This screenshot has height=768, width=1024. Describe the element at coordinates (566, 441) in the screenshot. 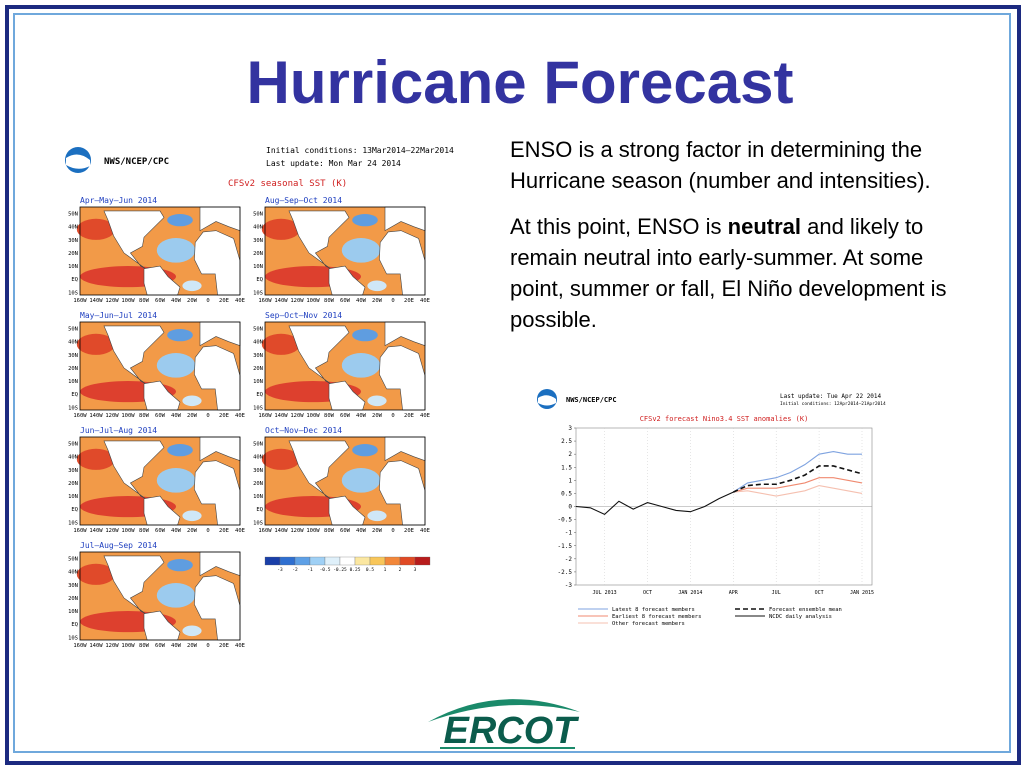

I see `y-tick-label: 2.5` at that location.